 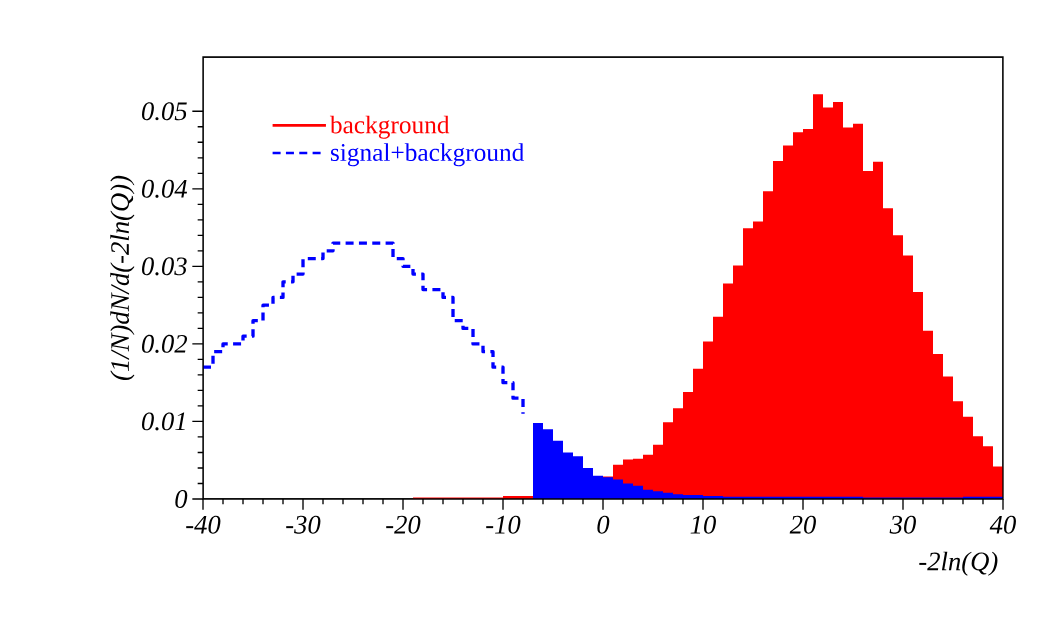 I want to click on y-tick-label: 0.01, so click(x=163, y=421).